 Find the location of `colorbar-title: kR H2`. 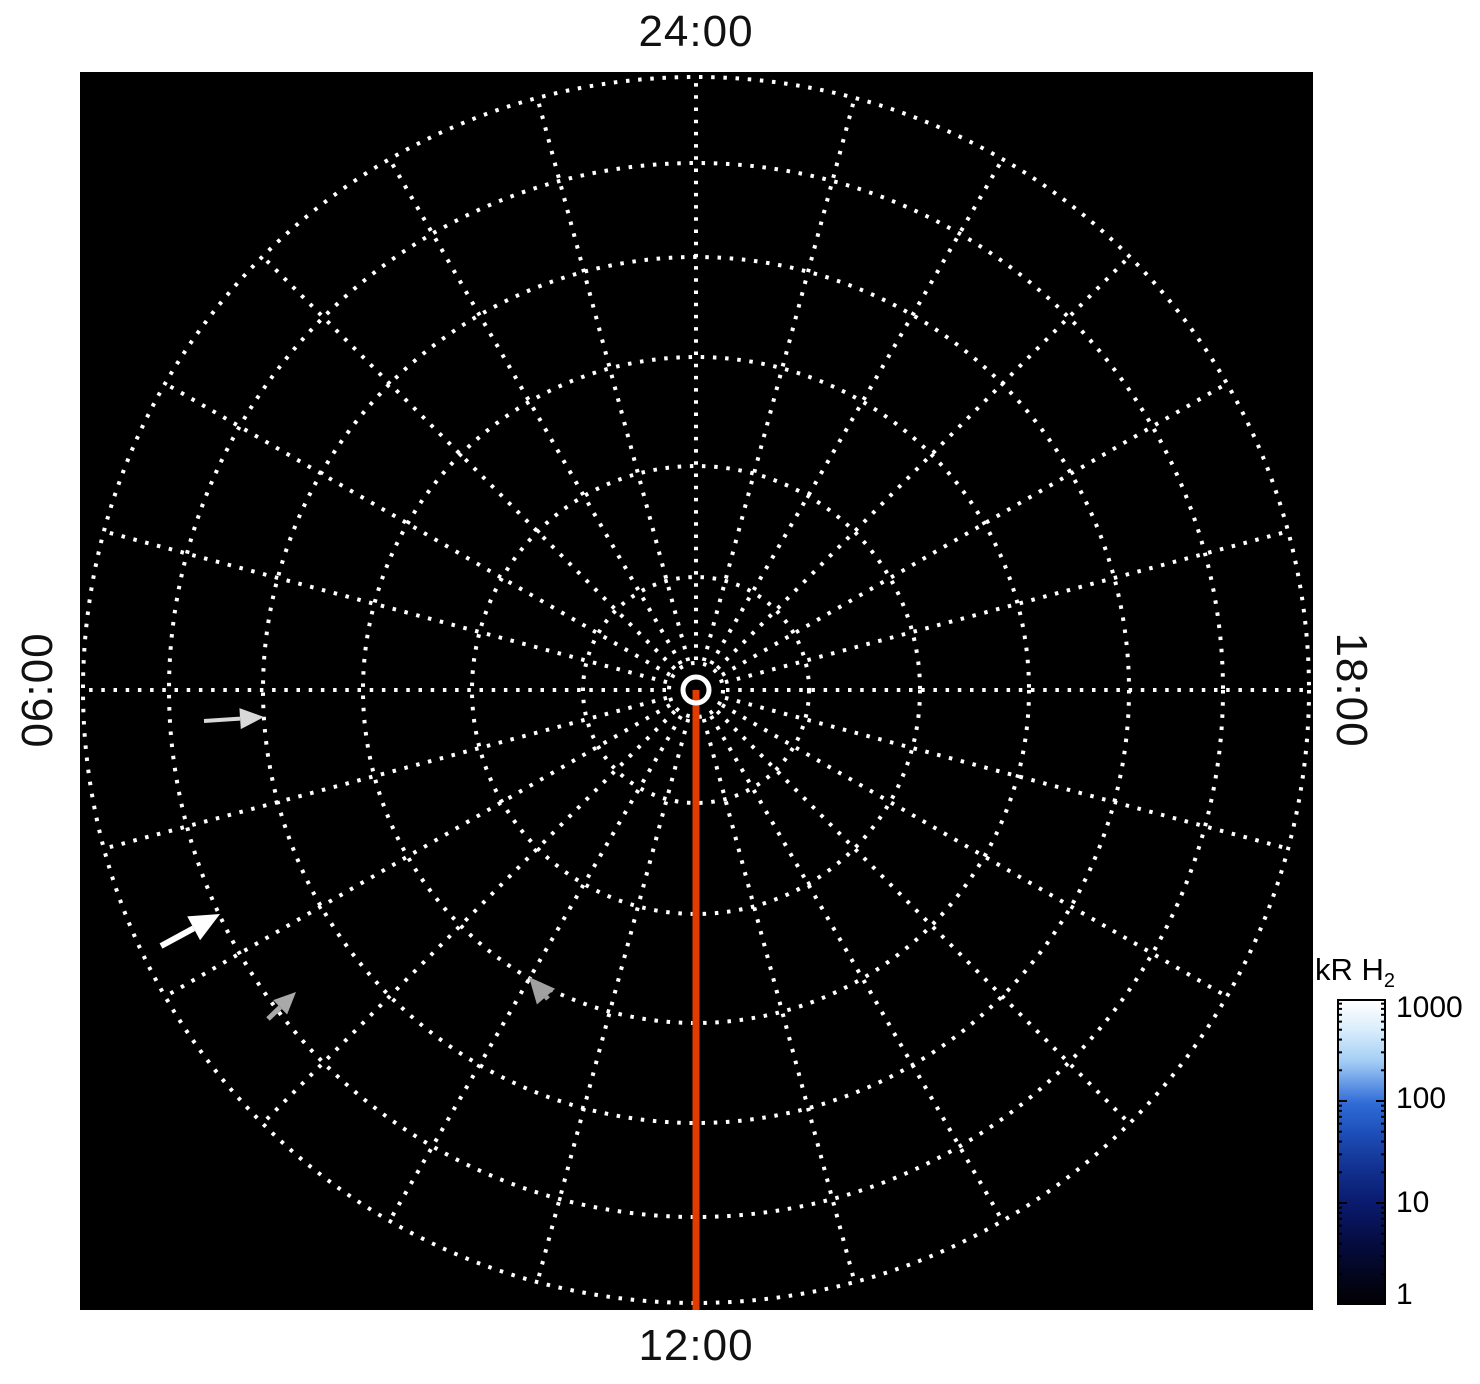

colorbar-title: kR H2 is located at coordinates (1355, 972).